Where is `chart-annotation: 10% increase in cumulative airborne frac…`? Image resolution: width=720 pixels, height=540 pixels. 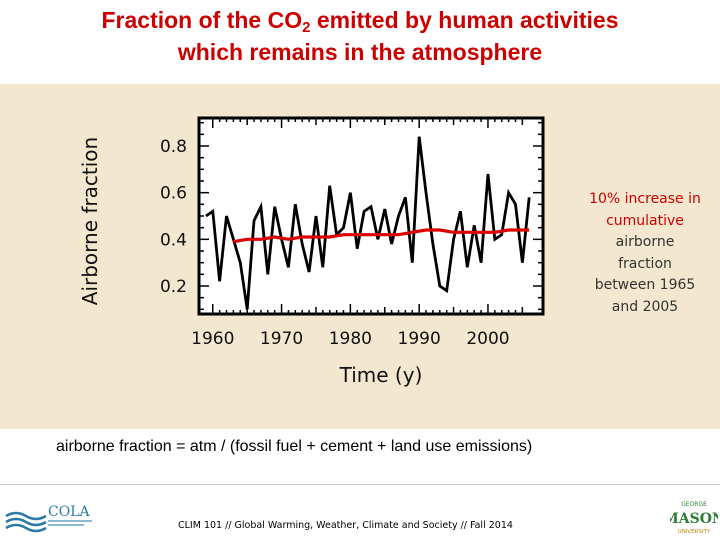
chart-annotation: 10% increase in cumulative airborne frac… is located at coordinates (645, 253).